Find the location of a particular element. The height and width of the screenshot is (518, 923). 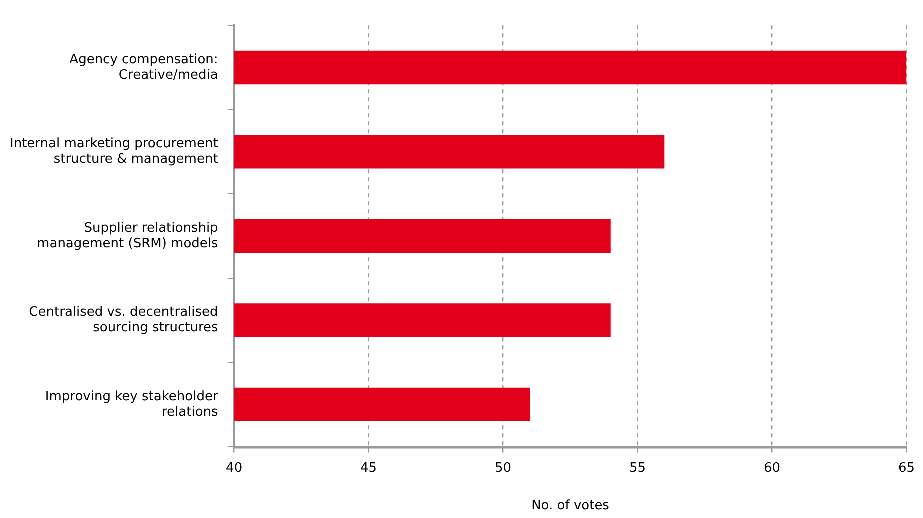

x-tick-label: 40 is located at coordinates (234, 468).